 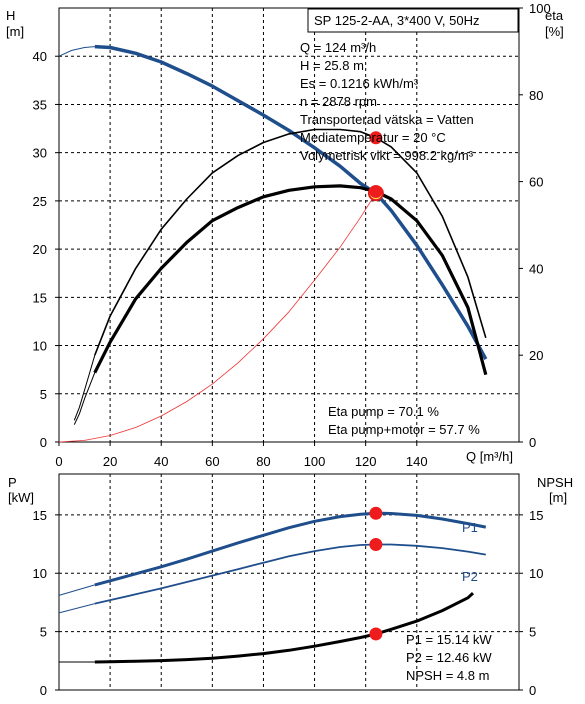 I want to click on x-tick-label: 120, so click(x=366, y=461).